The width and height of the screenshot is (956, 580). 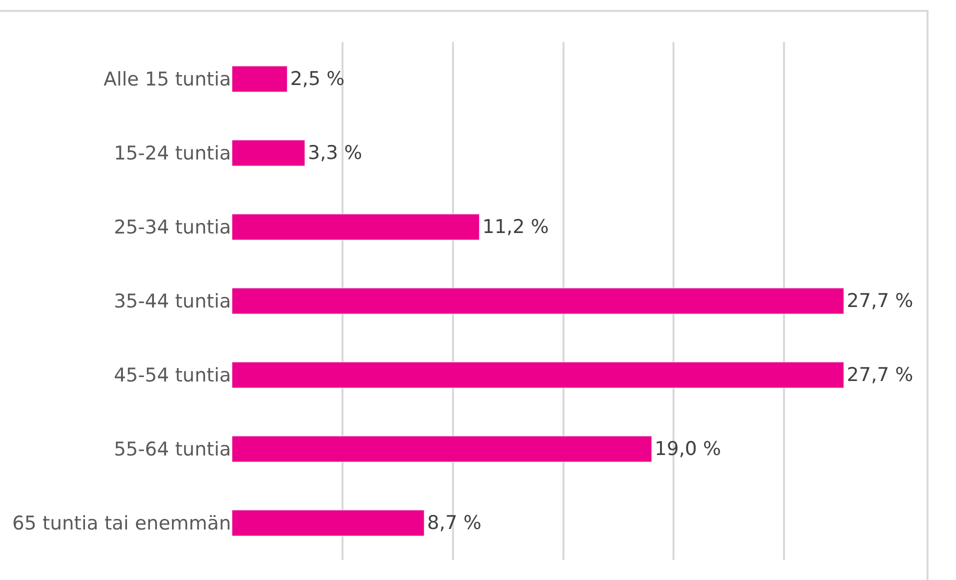 I want to click on data-label: 8,7 %, so click(x=454, y=523).